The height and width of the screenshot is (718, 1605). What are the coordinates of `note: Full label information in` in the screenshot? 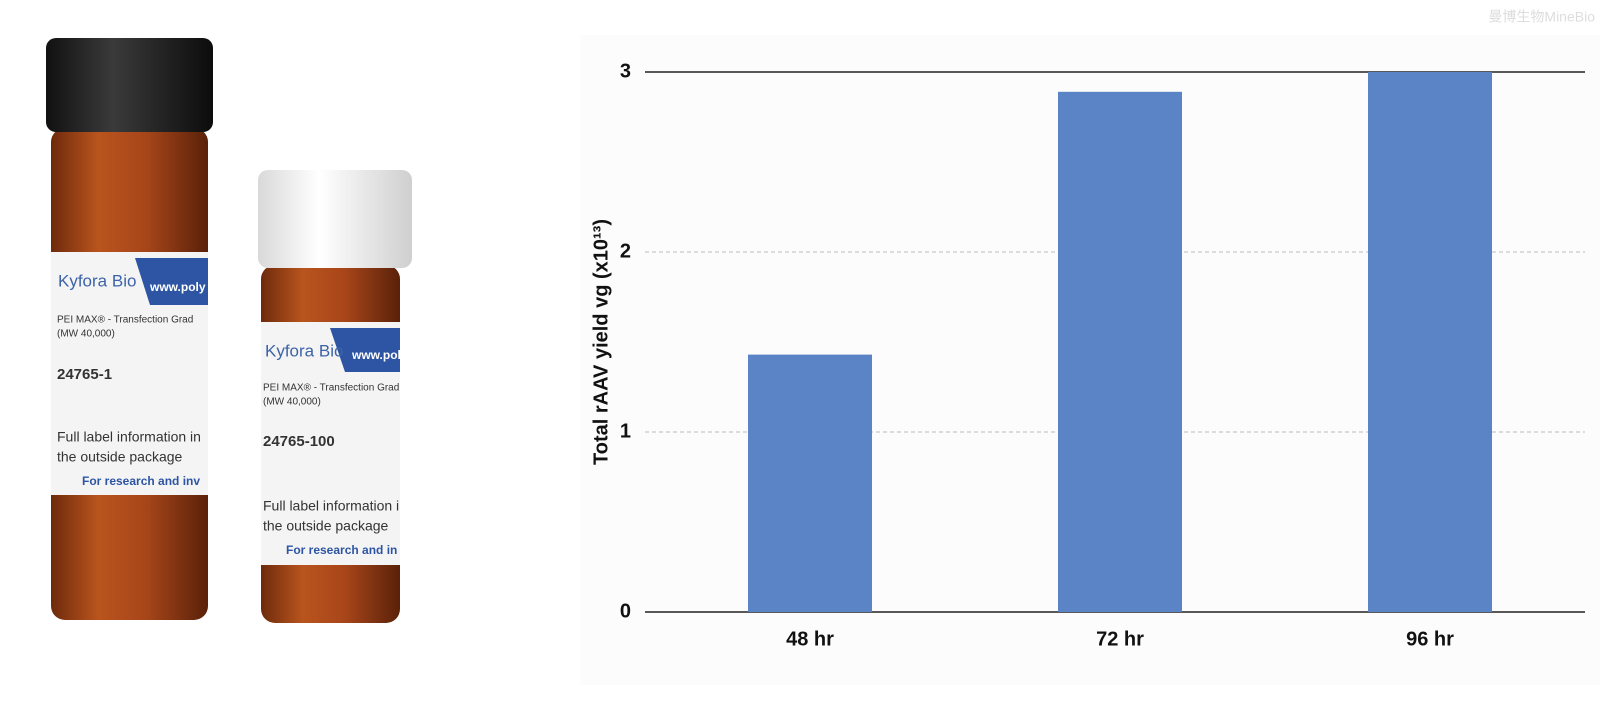 It's located at (129, 437).